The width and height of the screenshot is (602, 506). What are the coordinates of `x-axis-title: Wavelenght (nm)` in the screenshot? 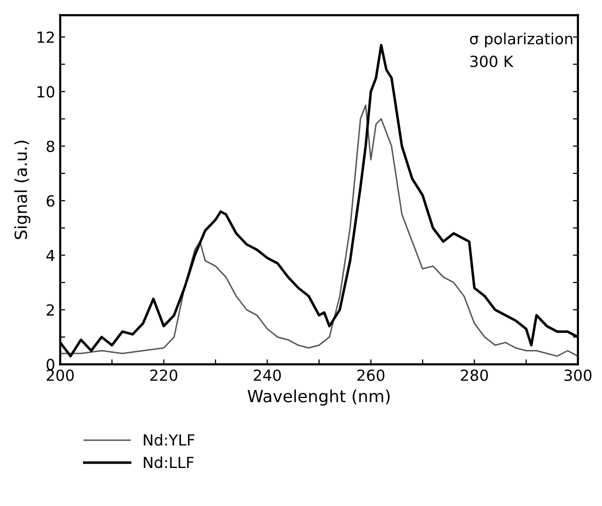 It's located at (319, 398).